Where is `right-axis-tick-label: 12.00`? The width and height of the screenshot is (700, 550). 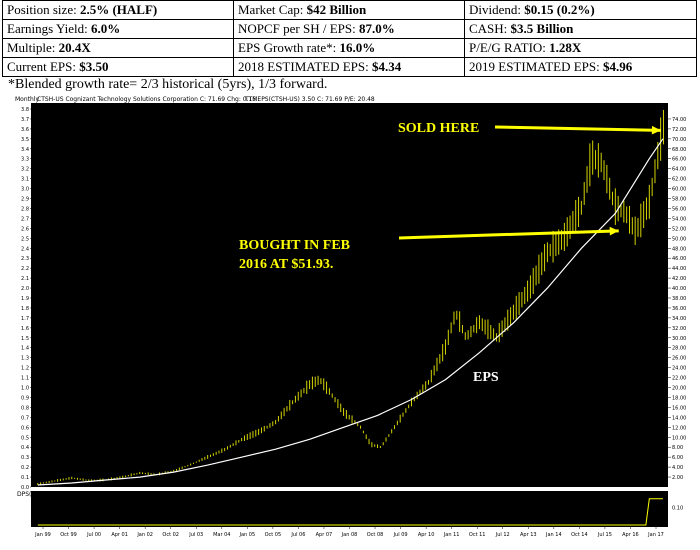
right-axis-tick-label: 12.00 is located at coordinates (679, 428).